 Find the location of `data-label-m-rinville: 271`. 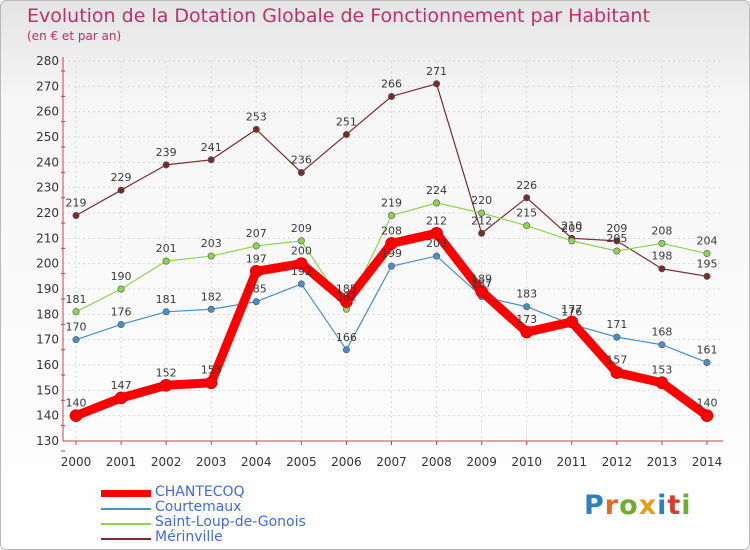

data-label-m-rinville: 271 is located at coordinates (436, 71).